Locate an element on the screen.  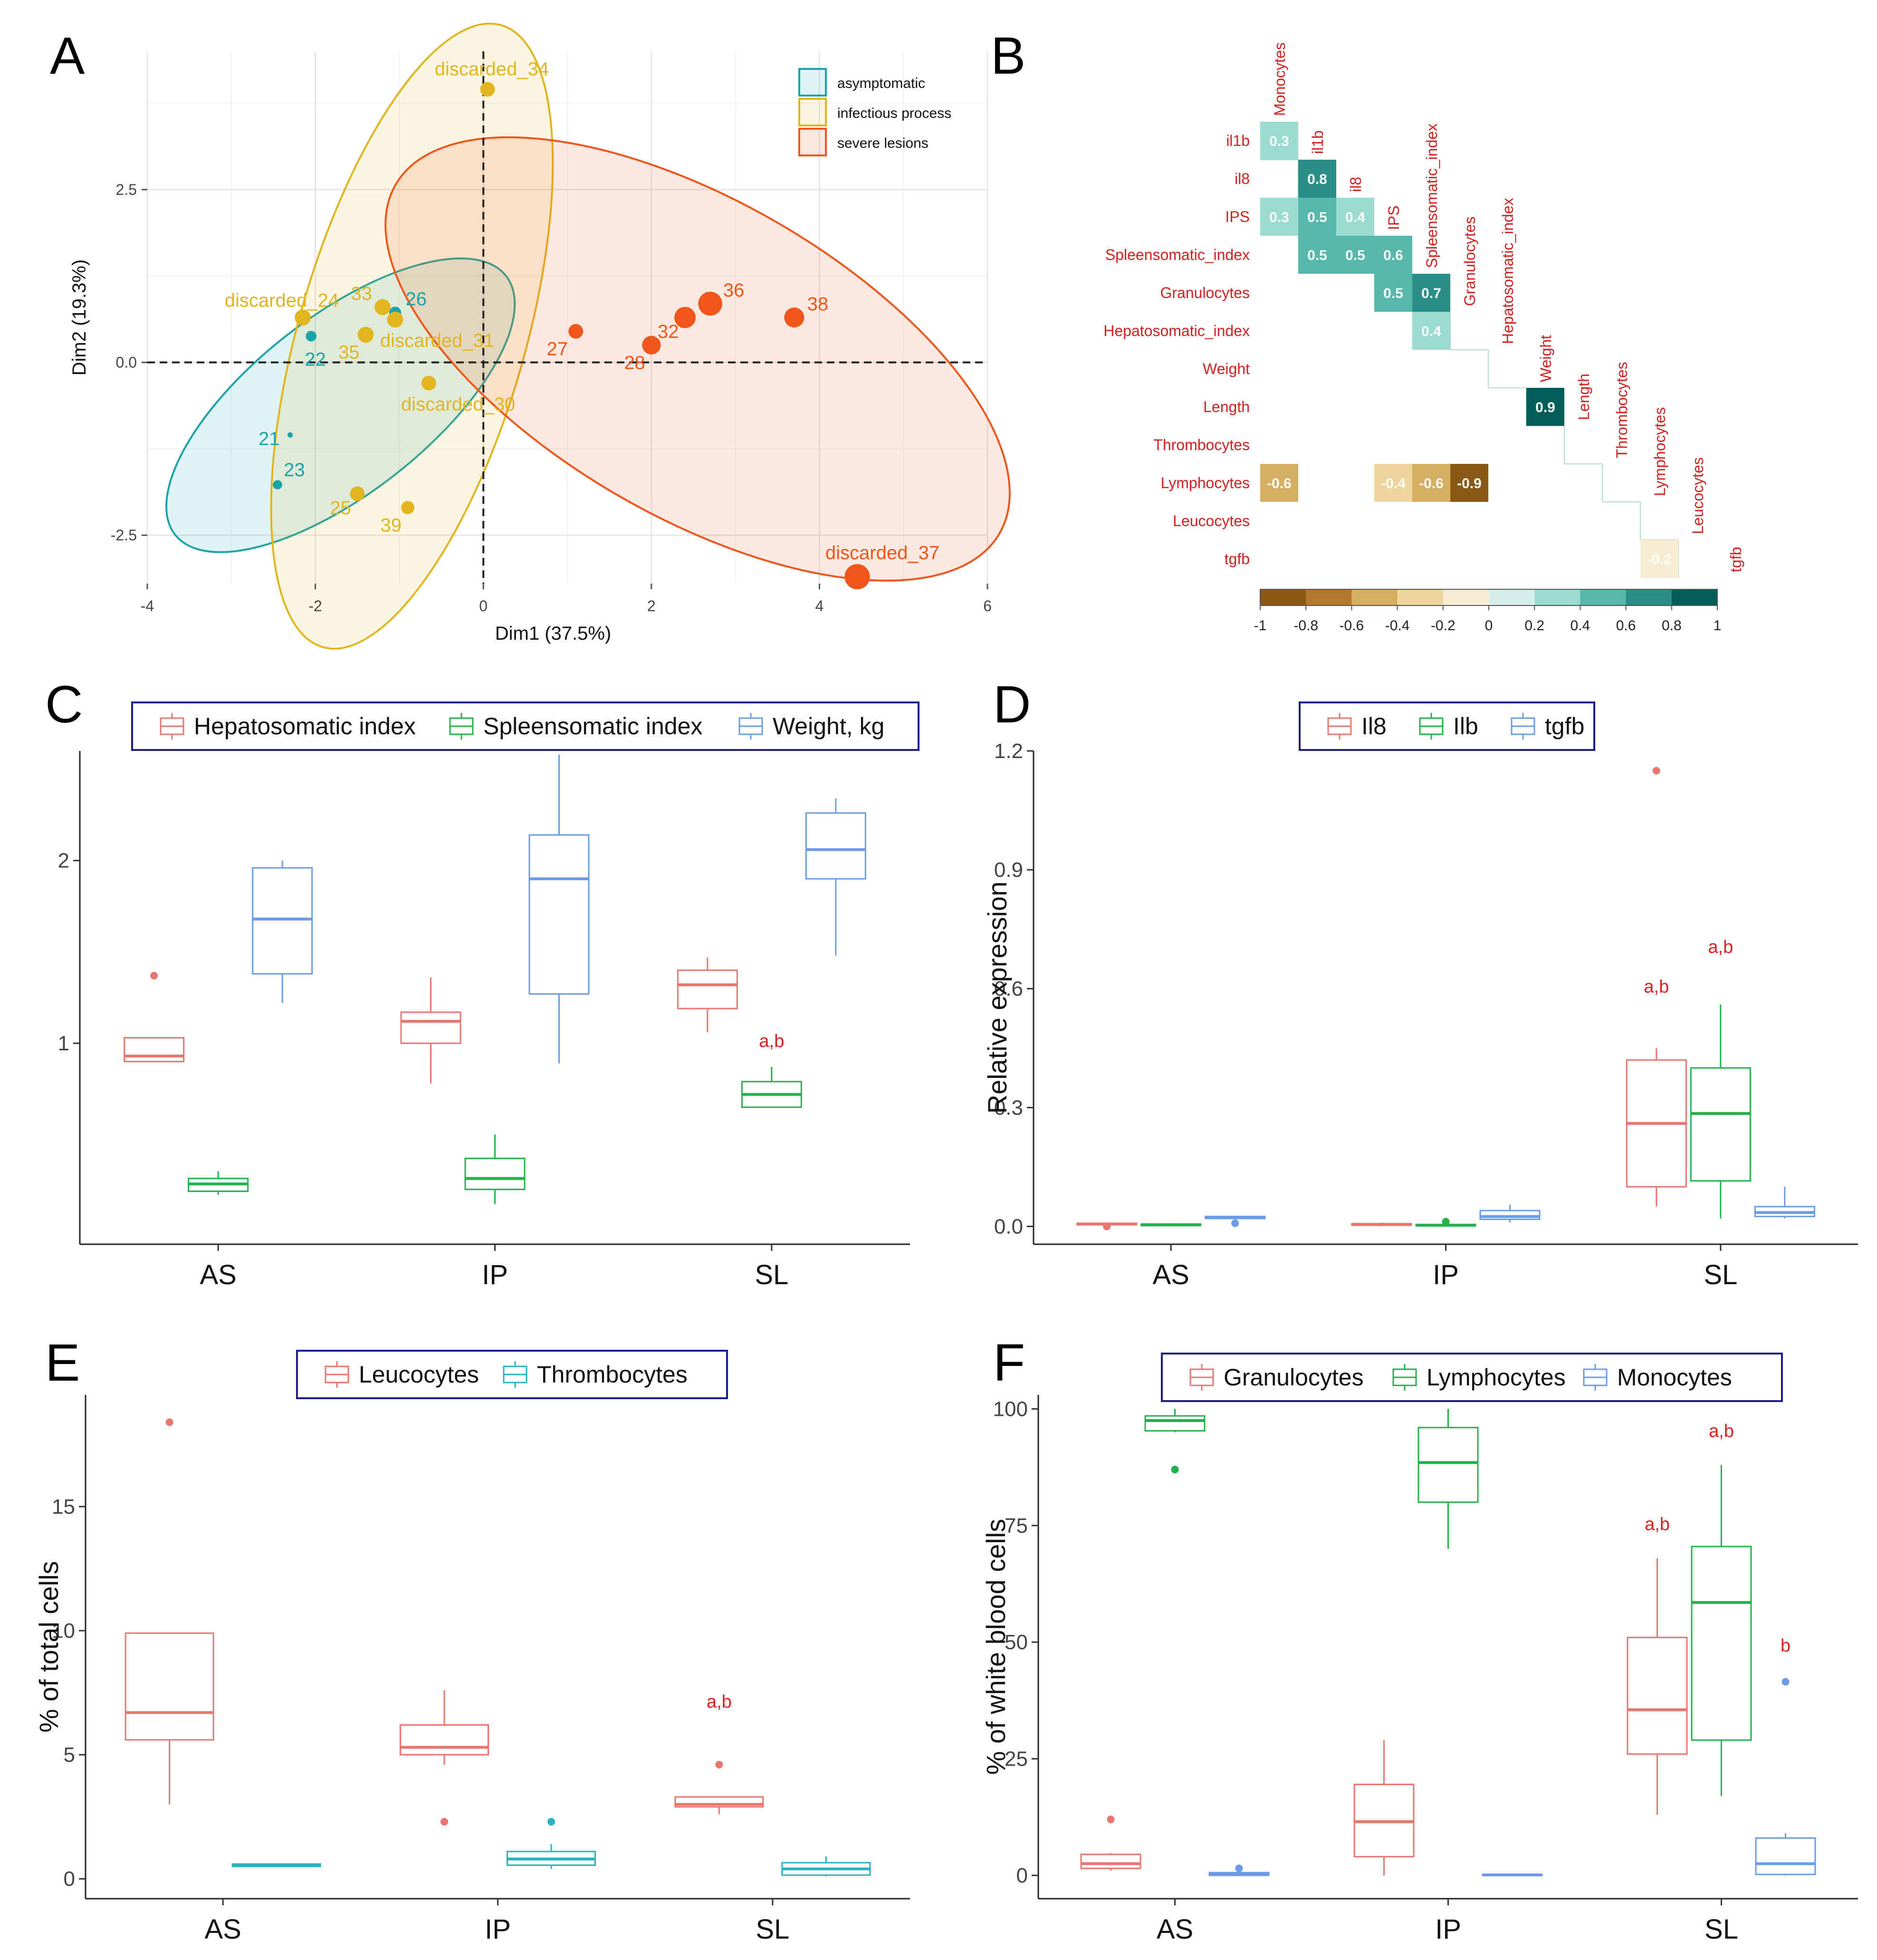
point-label: 23 is located at coordinates (294, 470).